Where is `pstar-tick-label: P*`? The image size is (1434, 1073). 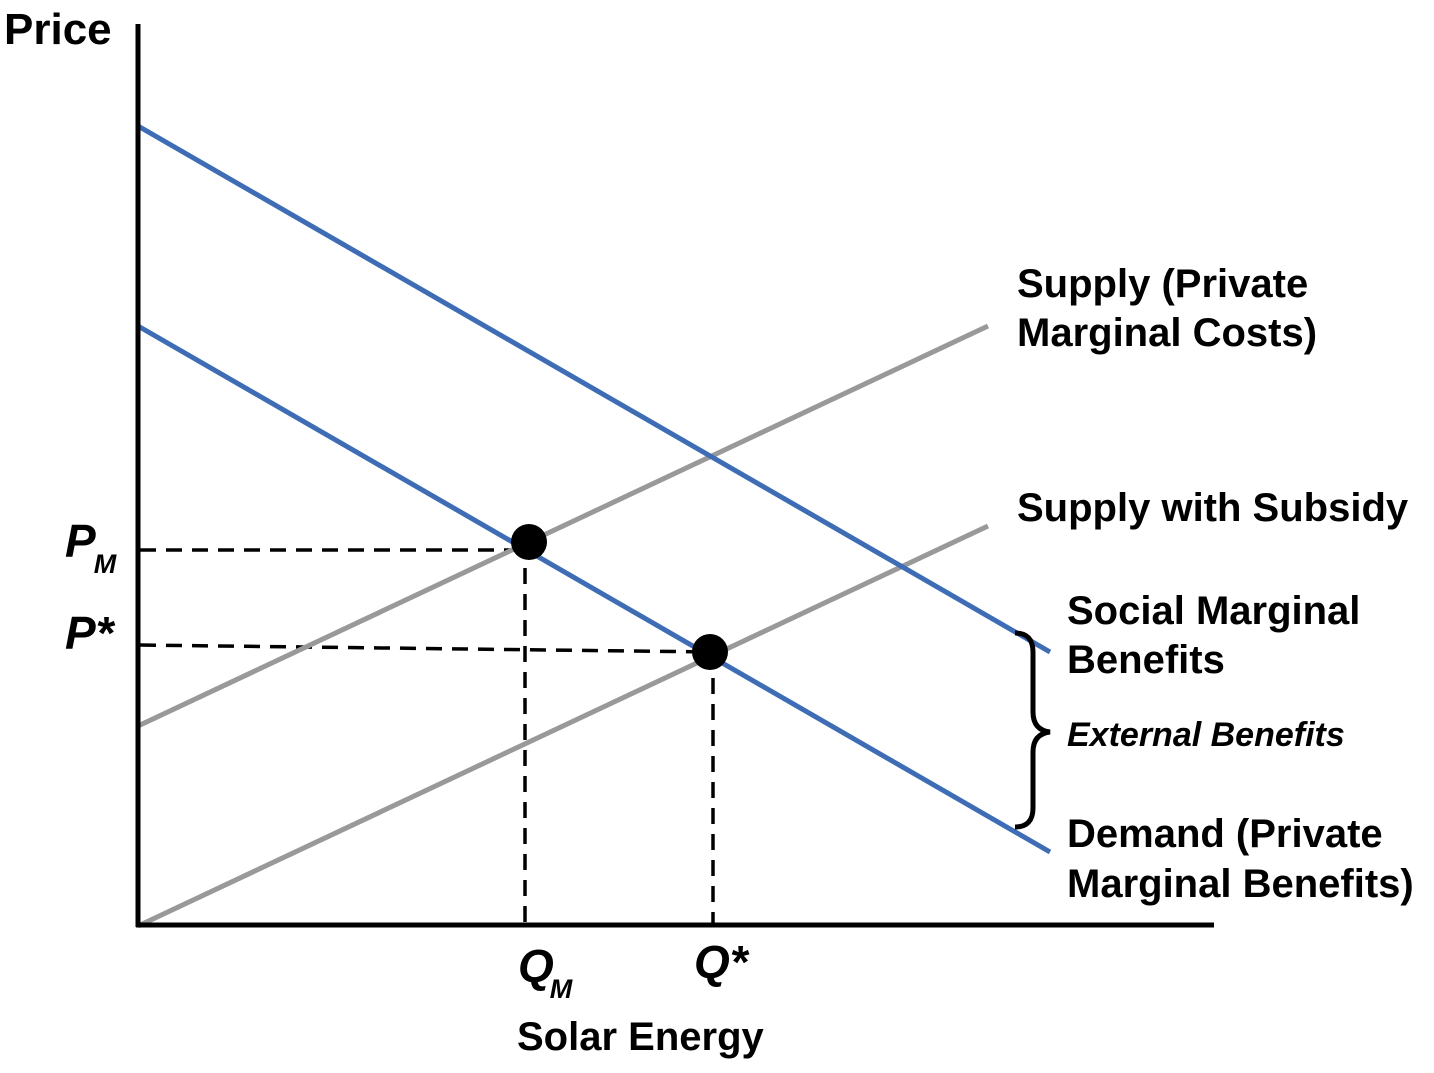
pstar-tick-label: P* is located at coordinates (90, 633).